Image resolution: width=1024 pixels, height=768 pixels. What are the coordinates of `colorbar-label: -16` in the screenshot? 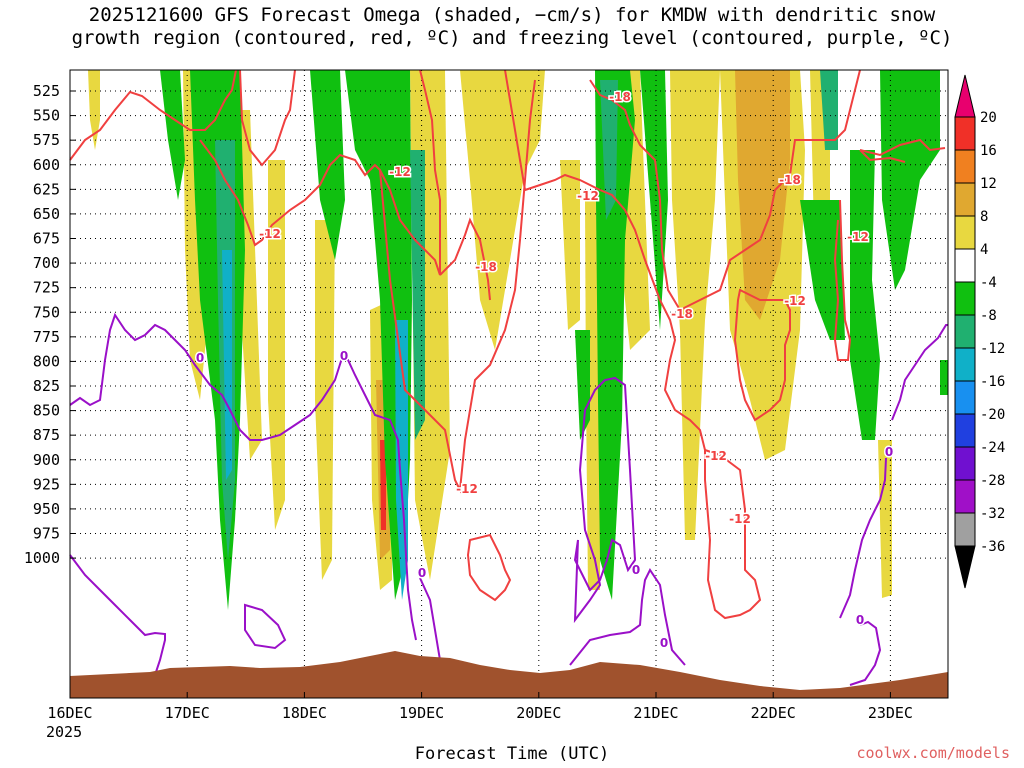 It's located at (992, 382).